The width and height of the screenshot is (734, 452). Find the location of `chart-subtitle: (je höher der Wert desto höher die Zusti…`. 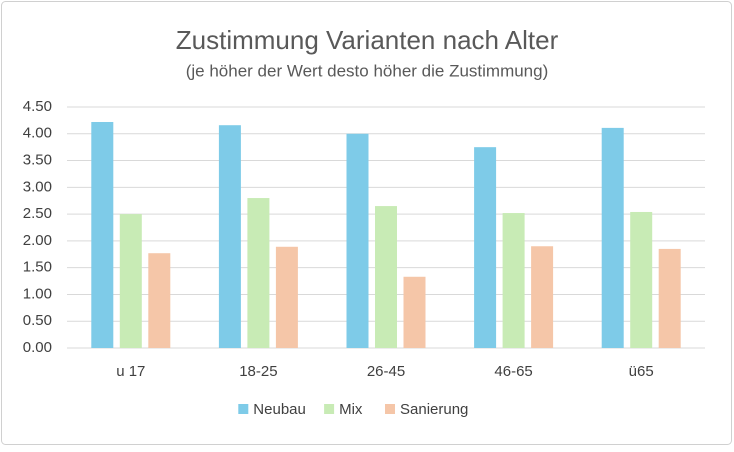

chart-subtitle: (je höher der Wert desto höher die Zusti… is located at coordinates (367, 70).